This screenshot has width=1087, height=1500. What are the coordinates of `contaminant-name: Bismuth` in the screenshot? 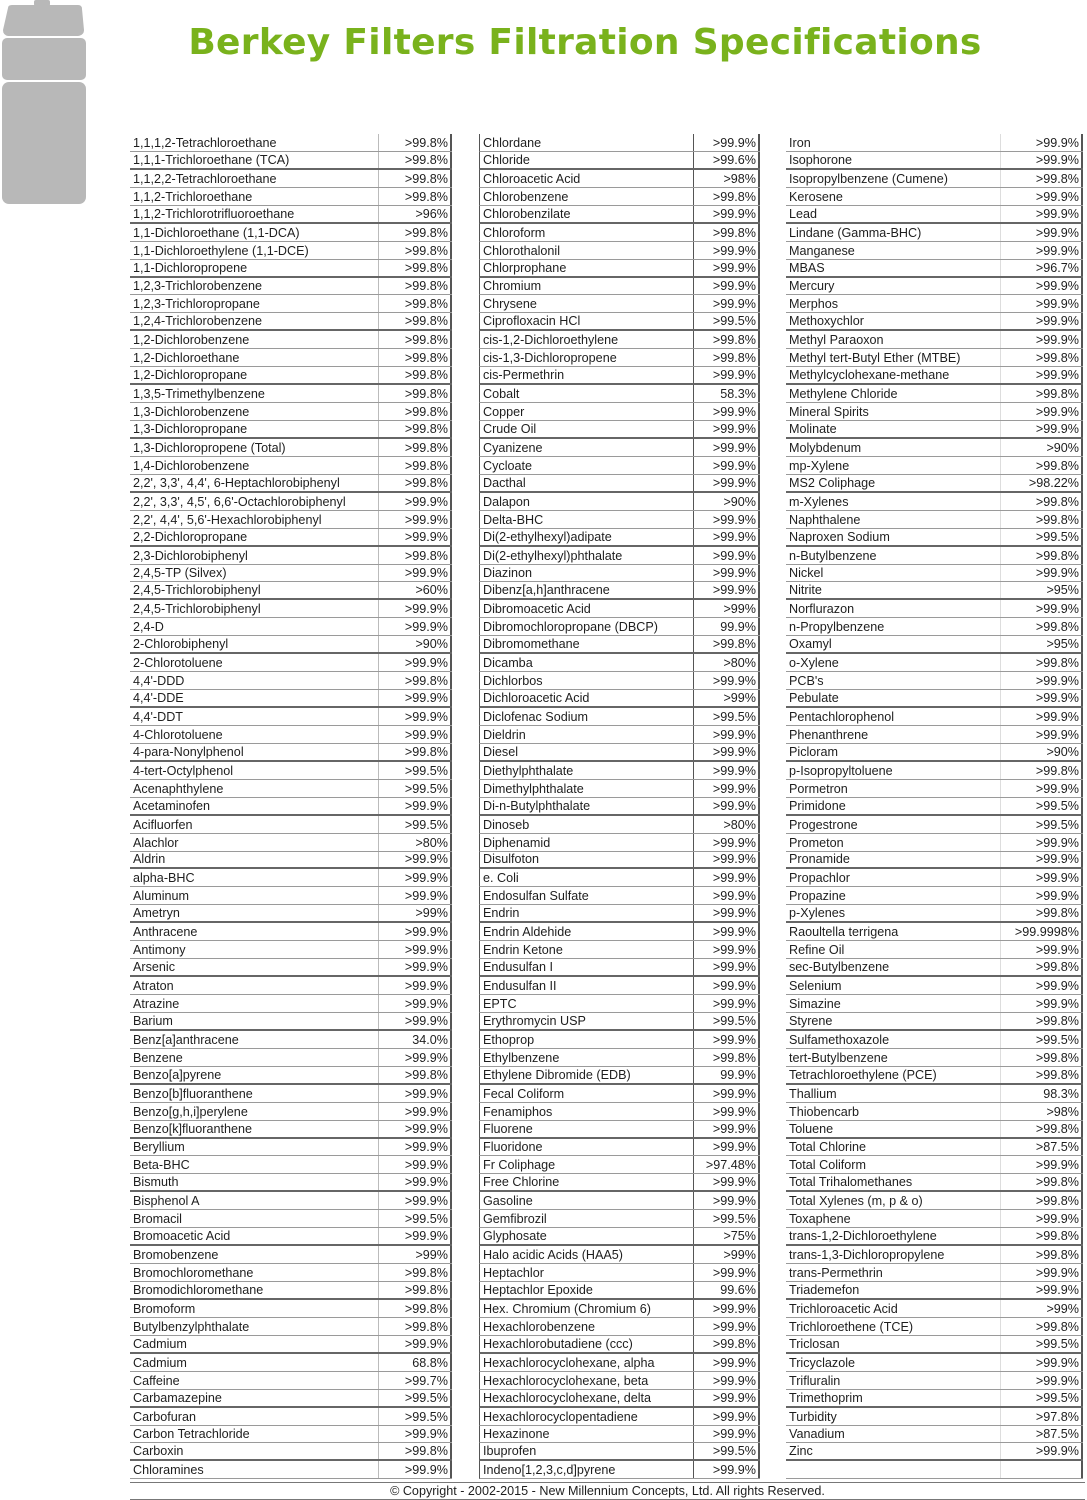 It's located at (156, 1182).